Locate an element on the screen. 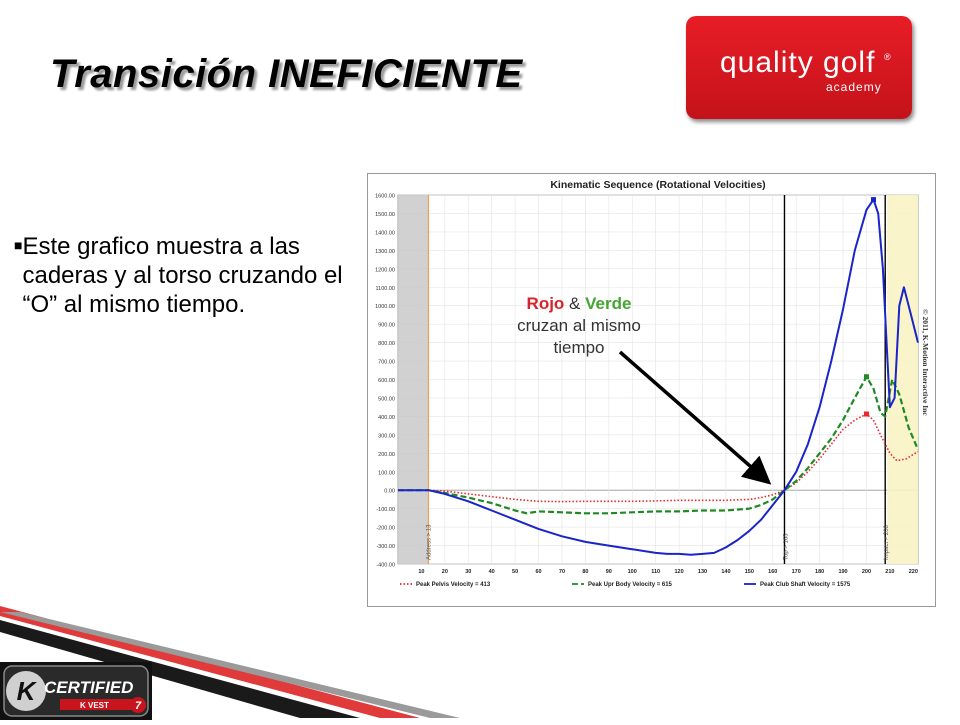 This screenshot has height=725, width=960. legend-label: Peak Pelvis Velocity = 413 is located at coordinates (453, 585).